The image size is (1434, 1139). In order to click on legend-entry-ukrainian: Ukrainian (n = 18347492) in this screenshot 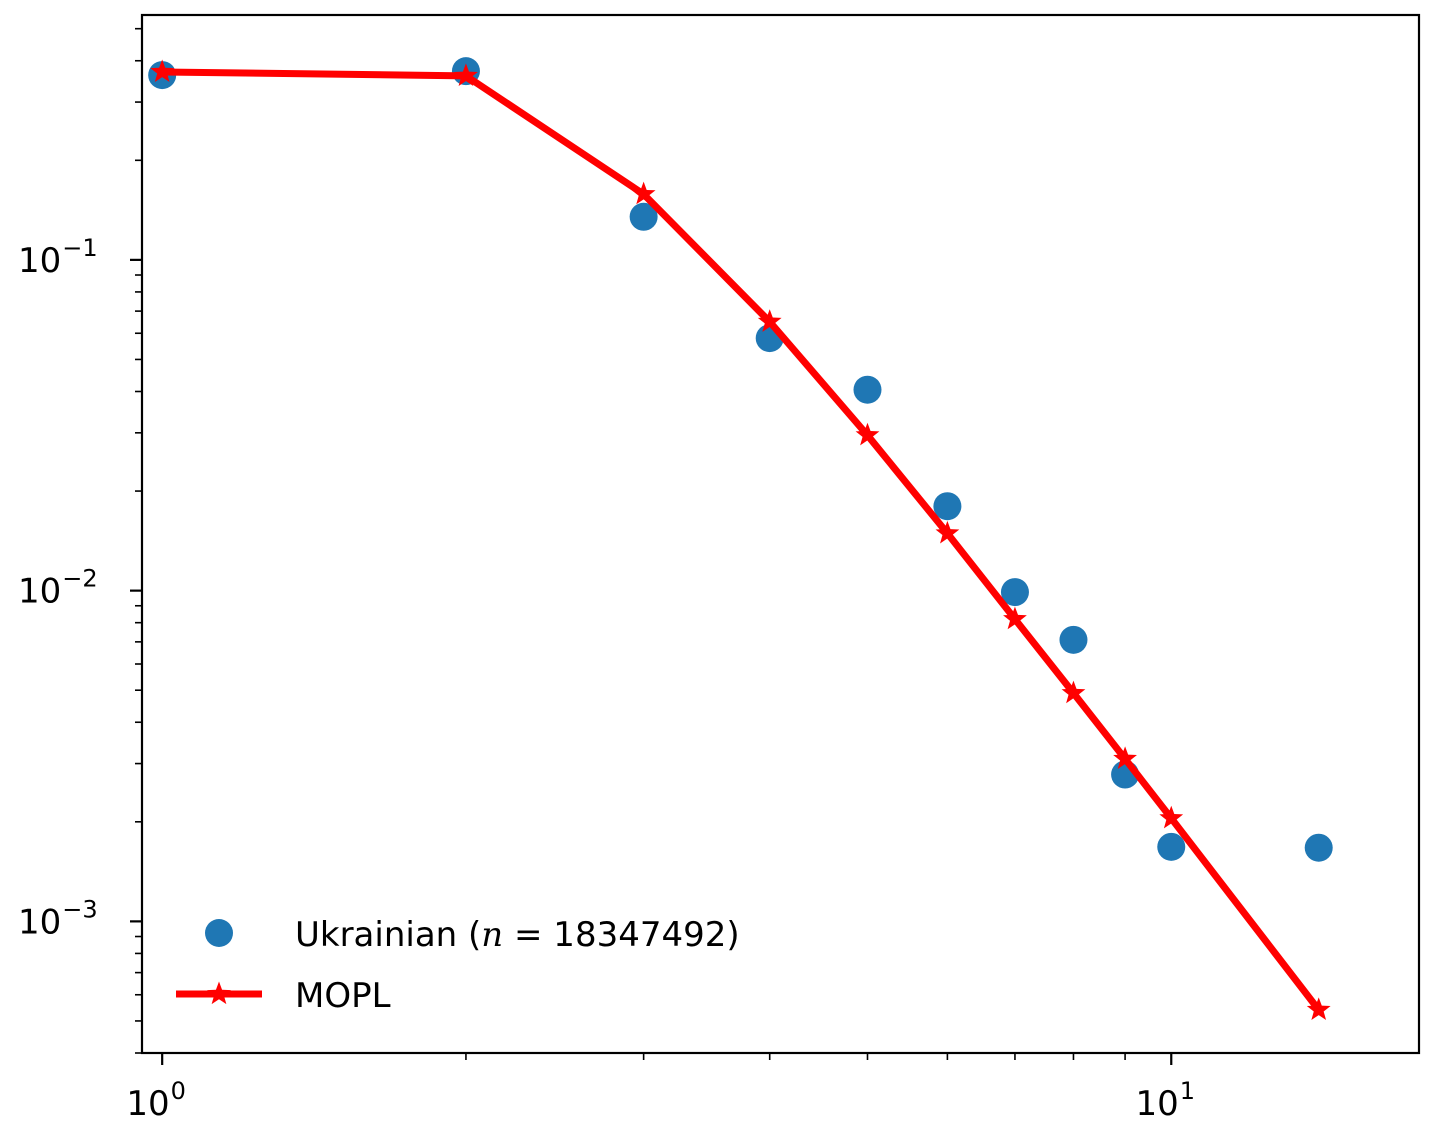, I will do `click(472, 935)`.